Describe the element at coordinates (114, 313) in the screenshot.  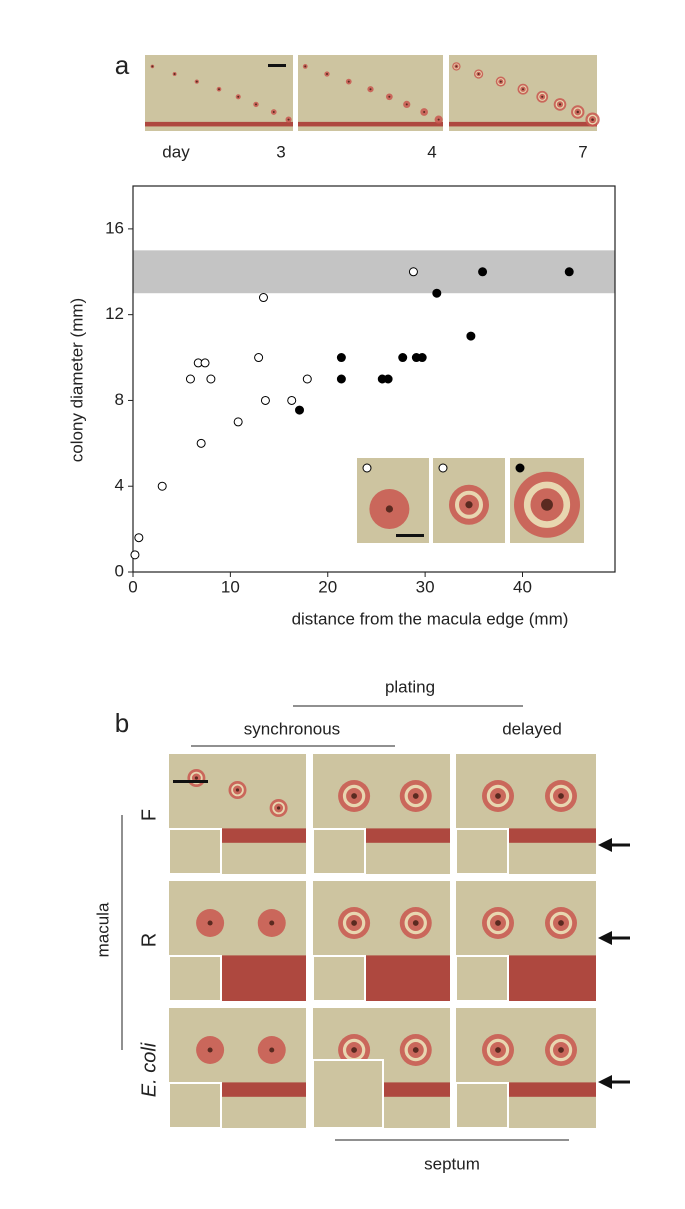
I see `y-tick-label: 12` at that location.